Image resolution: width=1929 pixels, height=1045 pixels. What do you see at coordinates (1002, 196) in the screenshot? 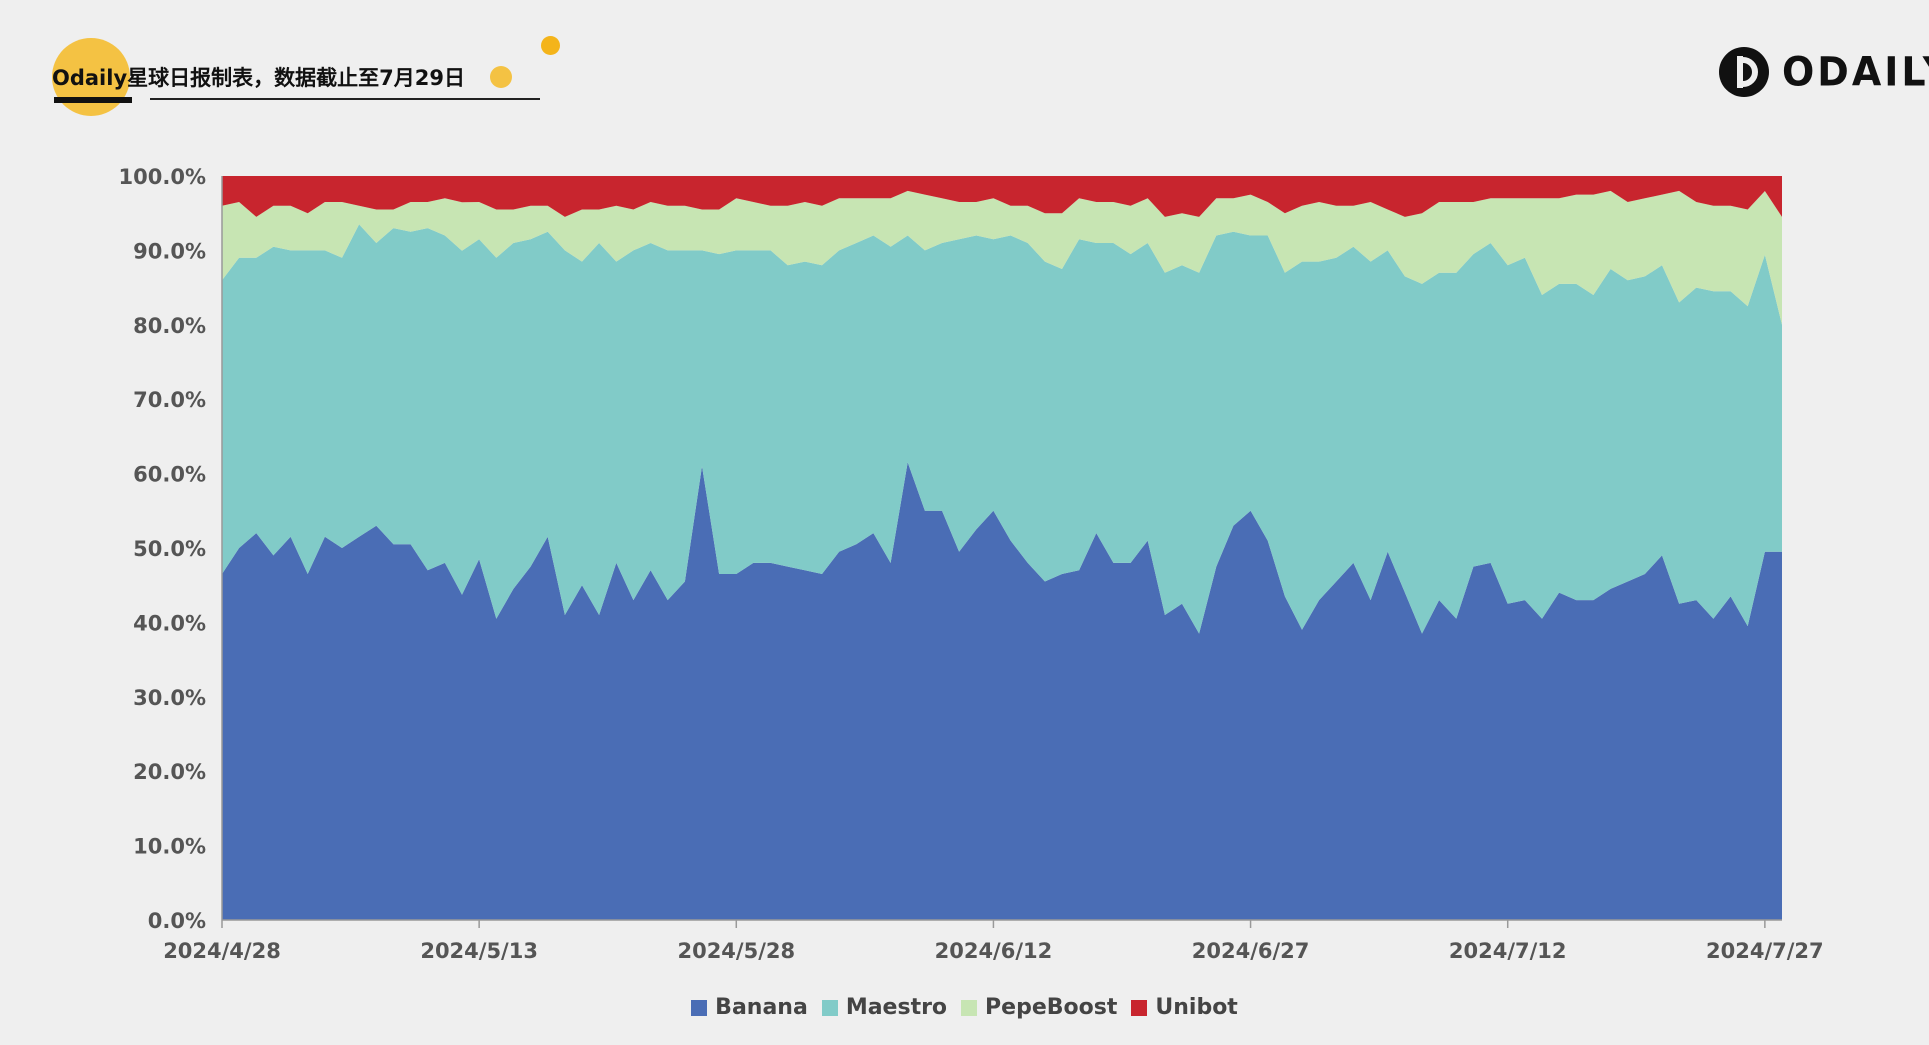
I see `series-area-unibot` at bounding box center [1002, 196].